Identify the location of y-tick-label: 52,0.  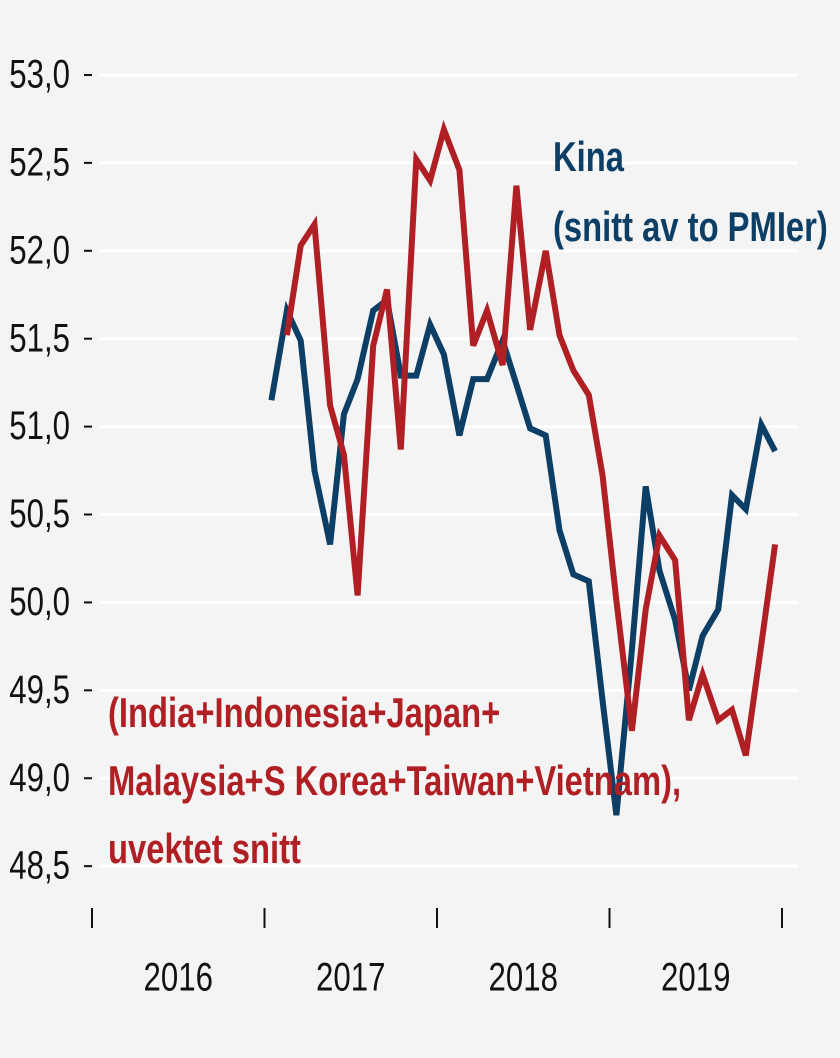
(39, 250).